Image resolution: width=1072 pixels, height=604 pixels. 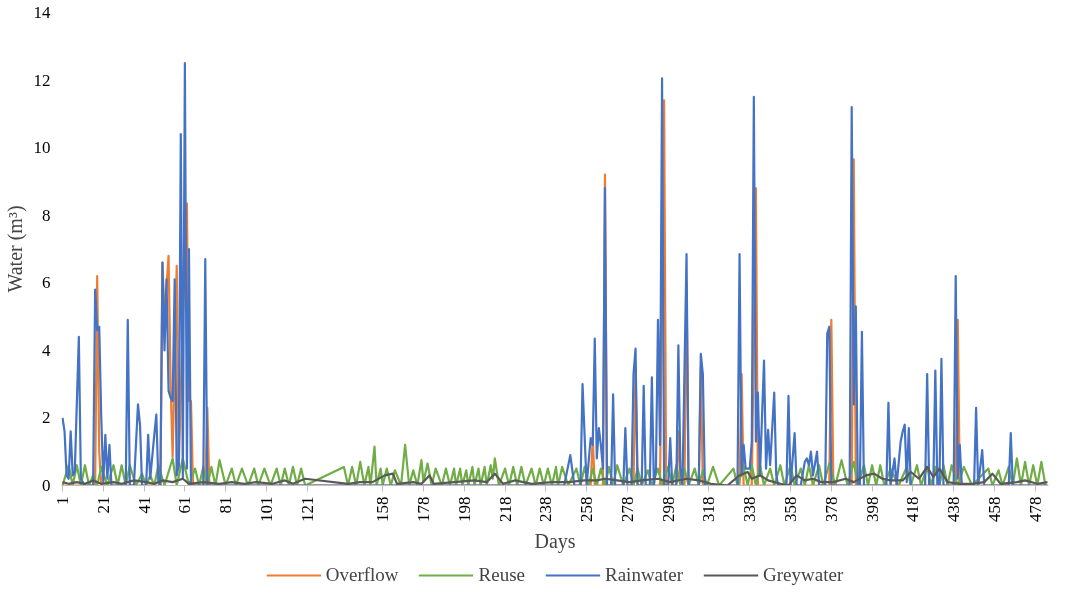 I want to click on x-tick-label: 398, so click(x=872, y=509).